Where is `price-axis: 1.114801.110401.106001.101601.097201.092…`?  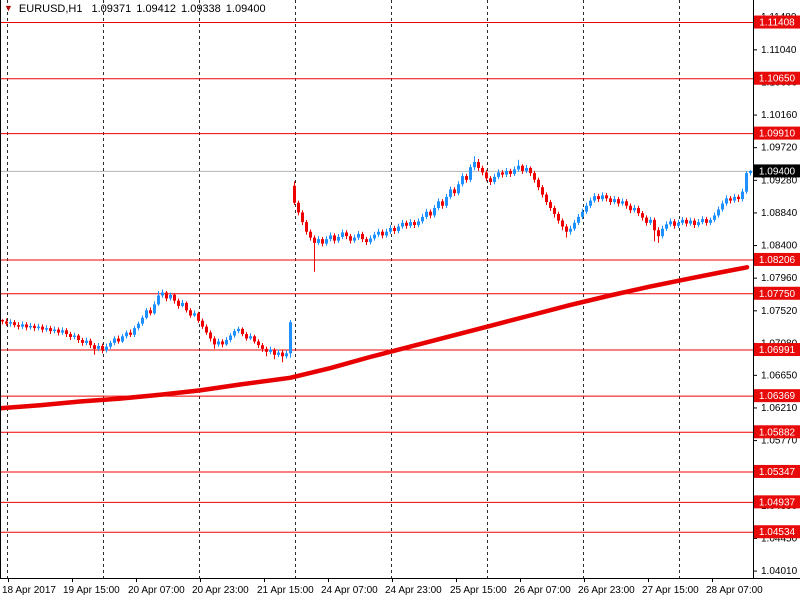
price-axis: 1.114801.110401.106001.101601.097201.092… is located at coordinates (776, 294).